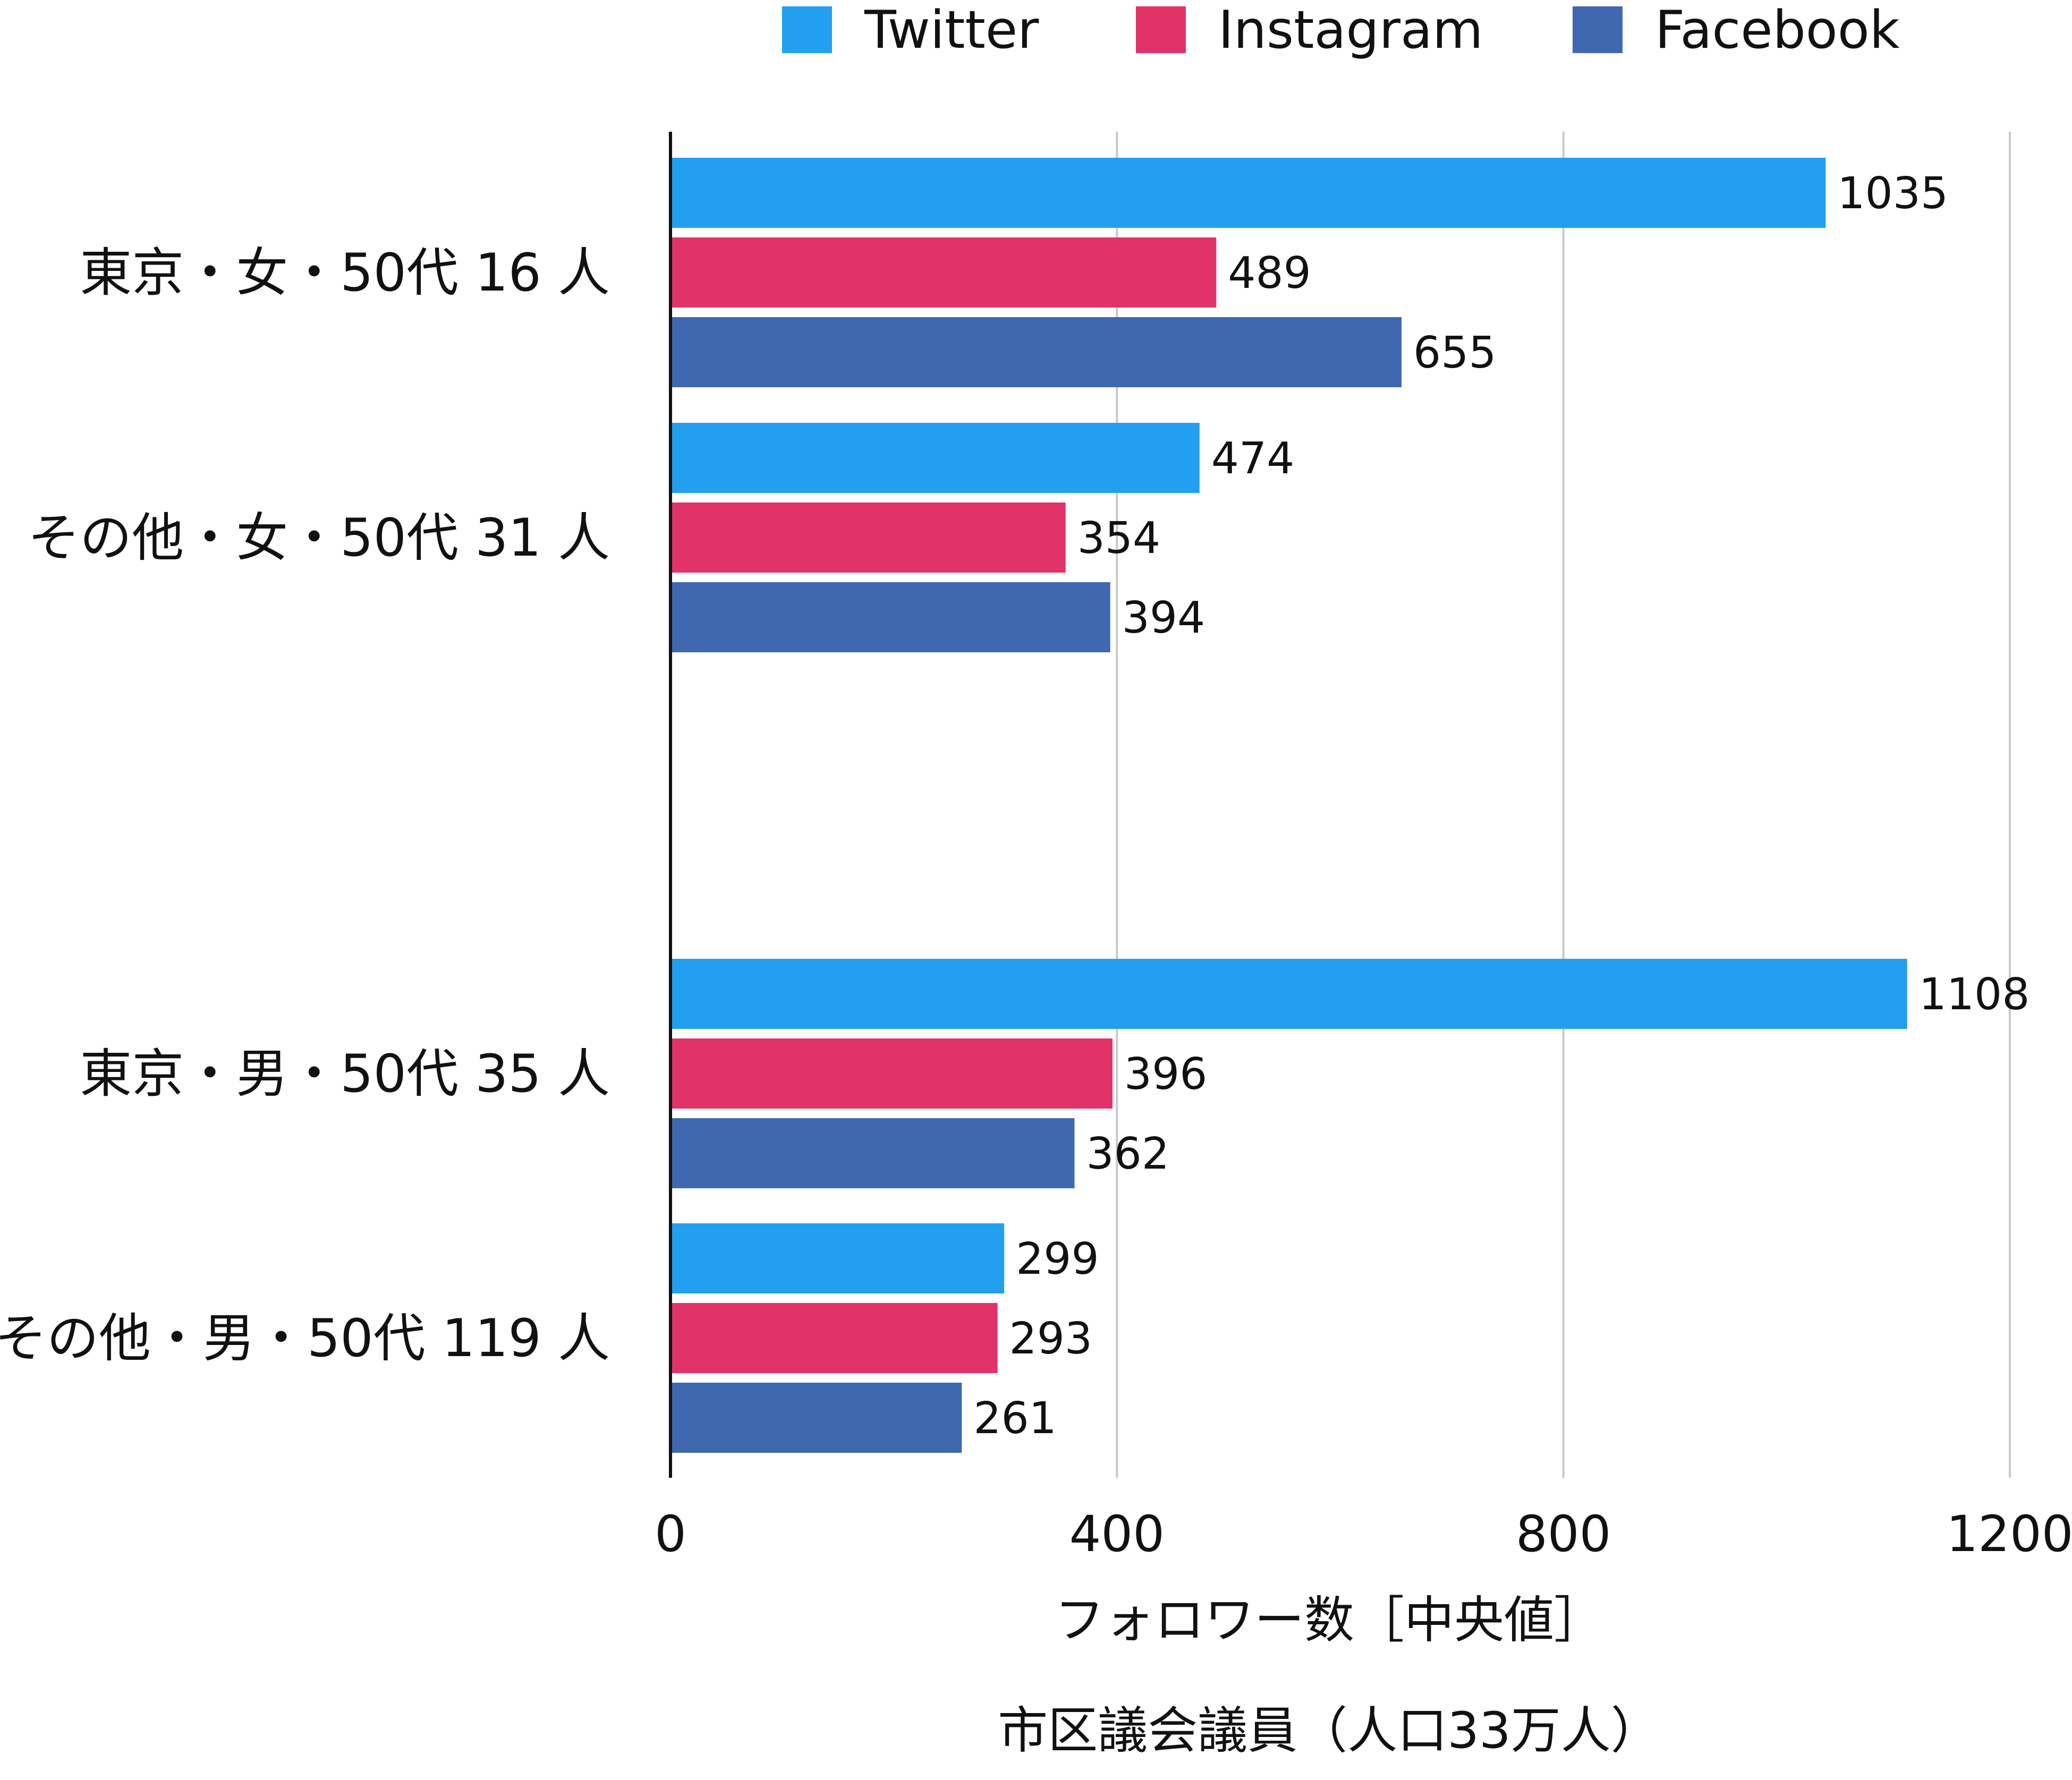 Image resolution: width=2072 pixels, height=1780 pixels. What do you see at coordinates (1563, 1534) in the screenshot?
I see `x-tick-label: 800` at bounding box center [1563, 1534].